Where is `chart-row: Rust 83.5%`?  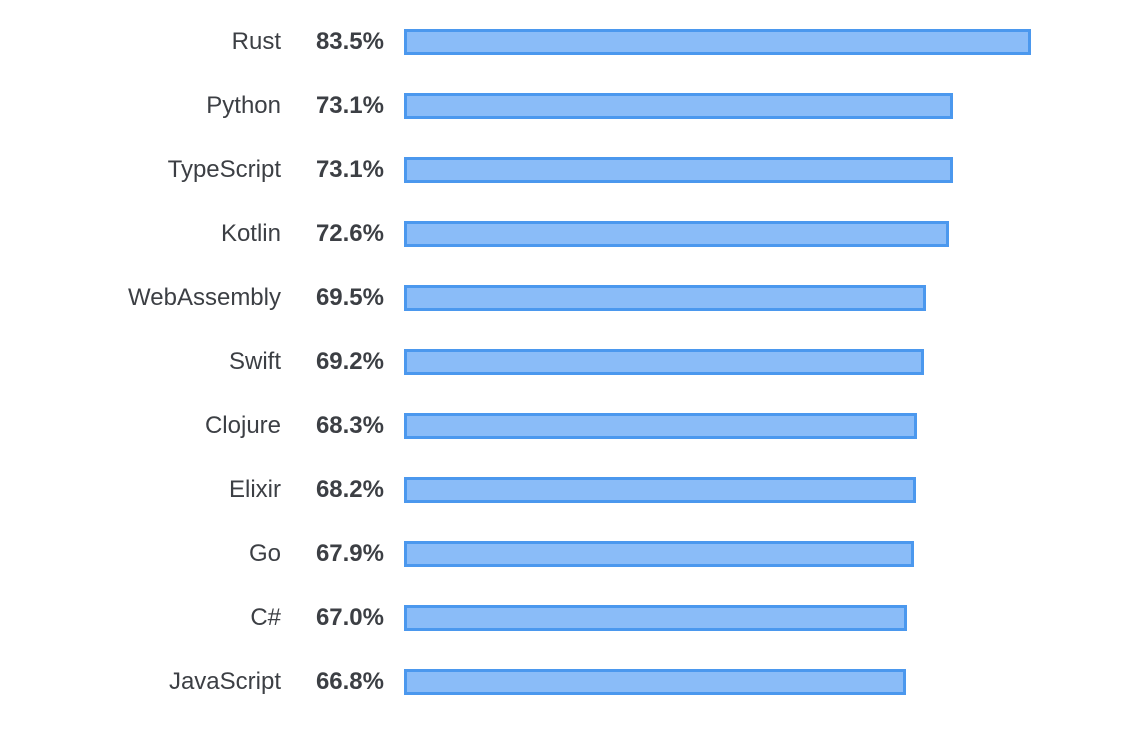
chart-row: Rust 83.5% is located at coordinates (561, 42).